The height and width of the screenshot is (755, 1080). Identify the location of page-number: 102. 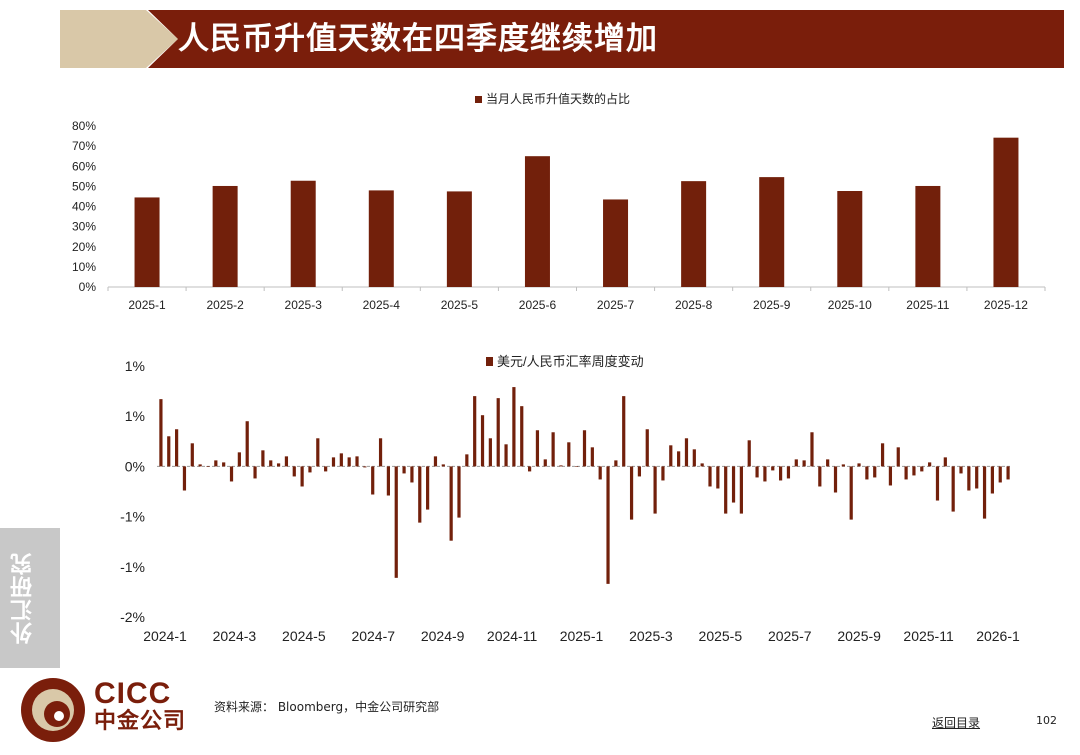
(1046, 720).